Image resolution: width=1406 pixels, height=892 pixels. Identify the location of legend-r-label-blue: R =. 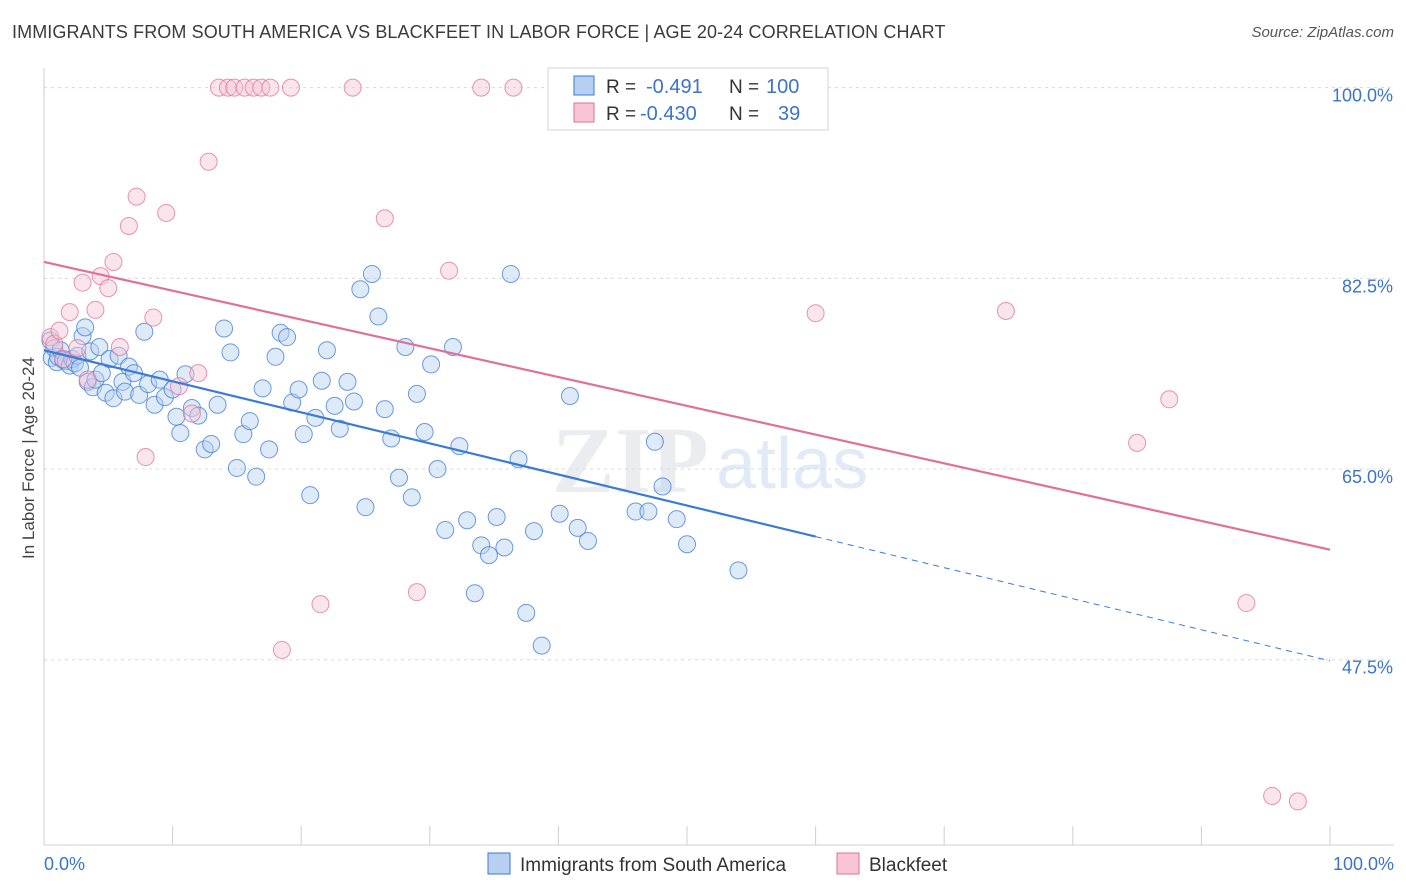
(621, 87).